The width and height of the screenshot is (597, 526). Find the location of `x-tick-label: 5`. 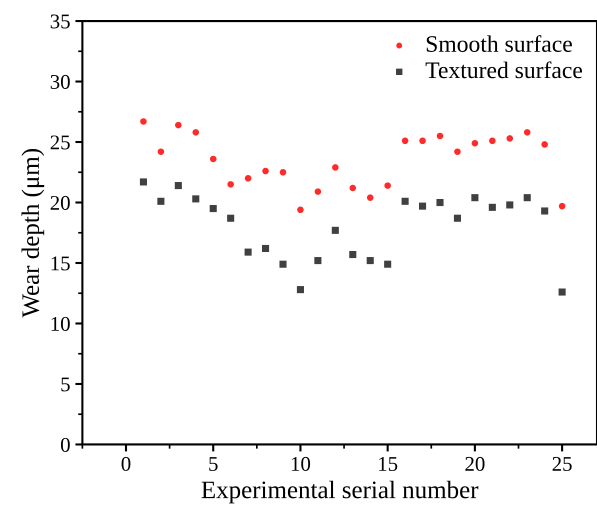

x-tick-label: 5 is located at coordinates (213, 464).